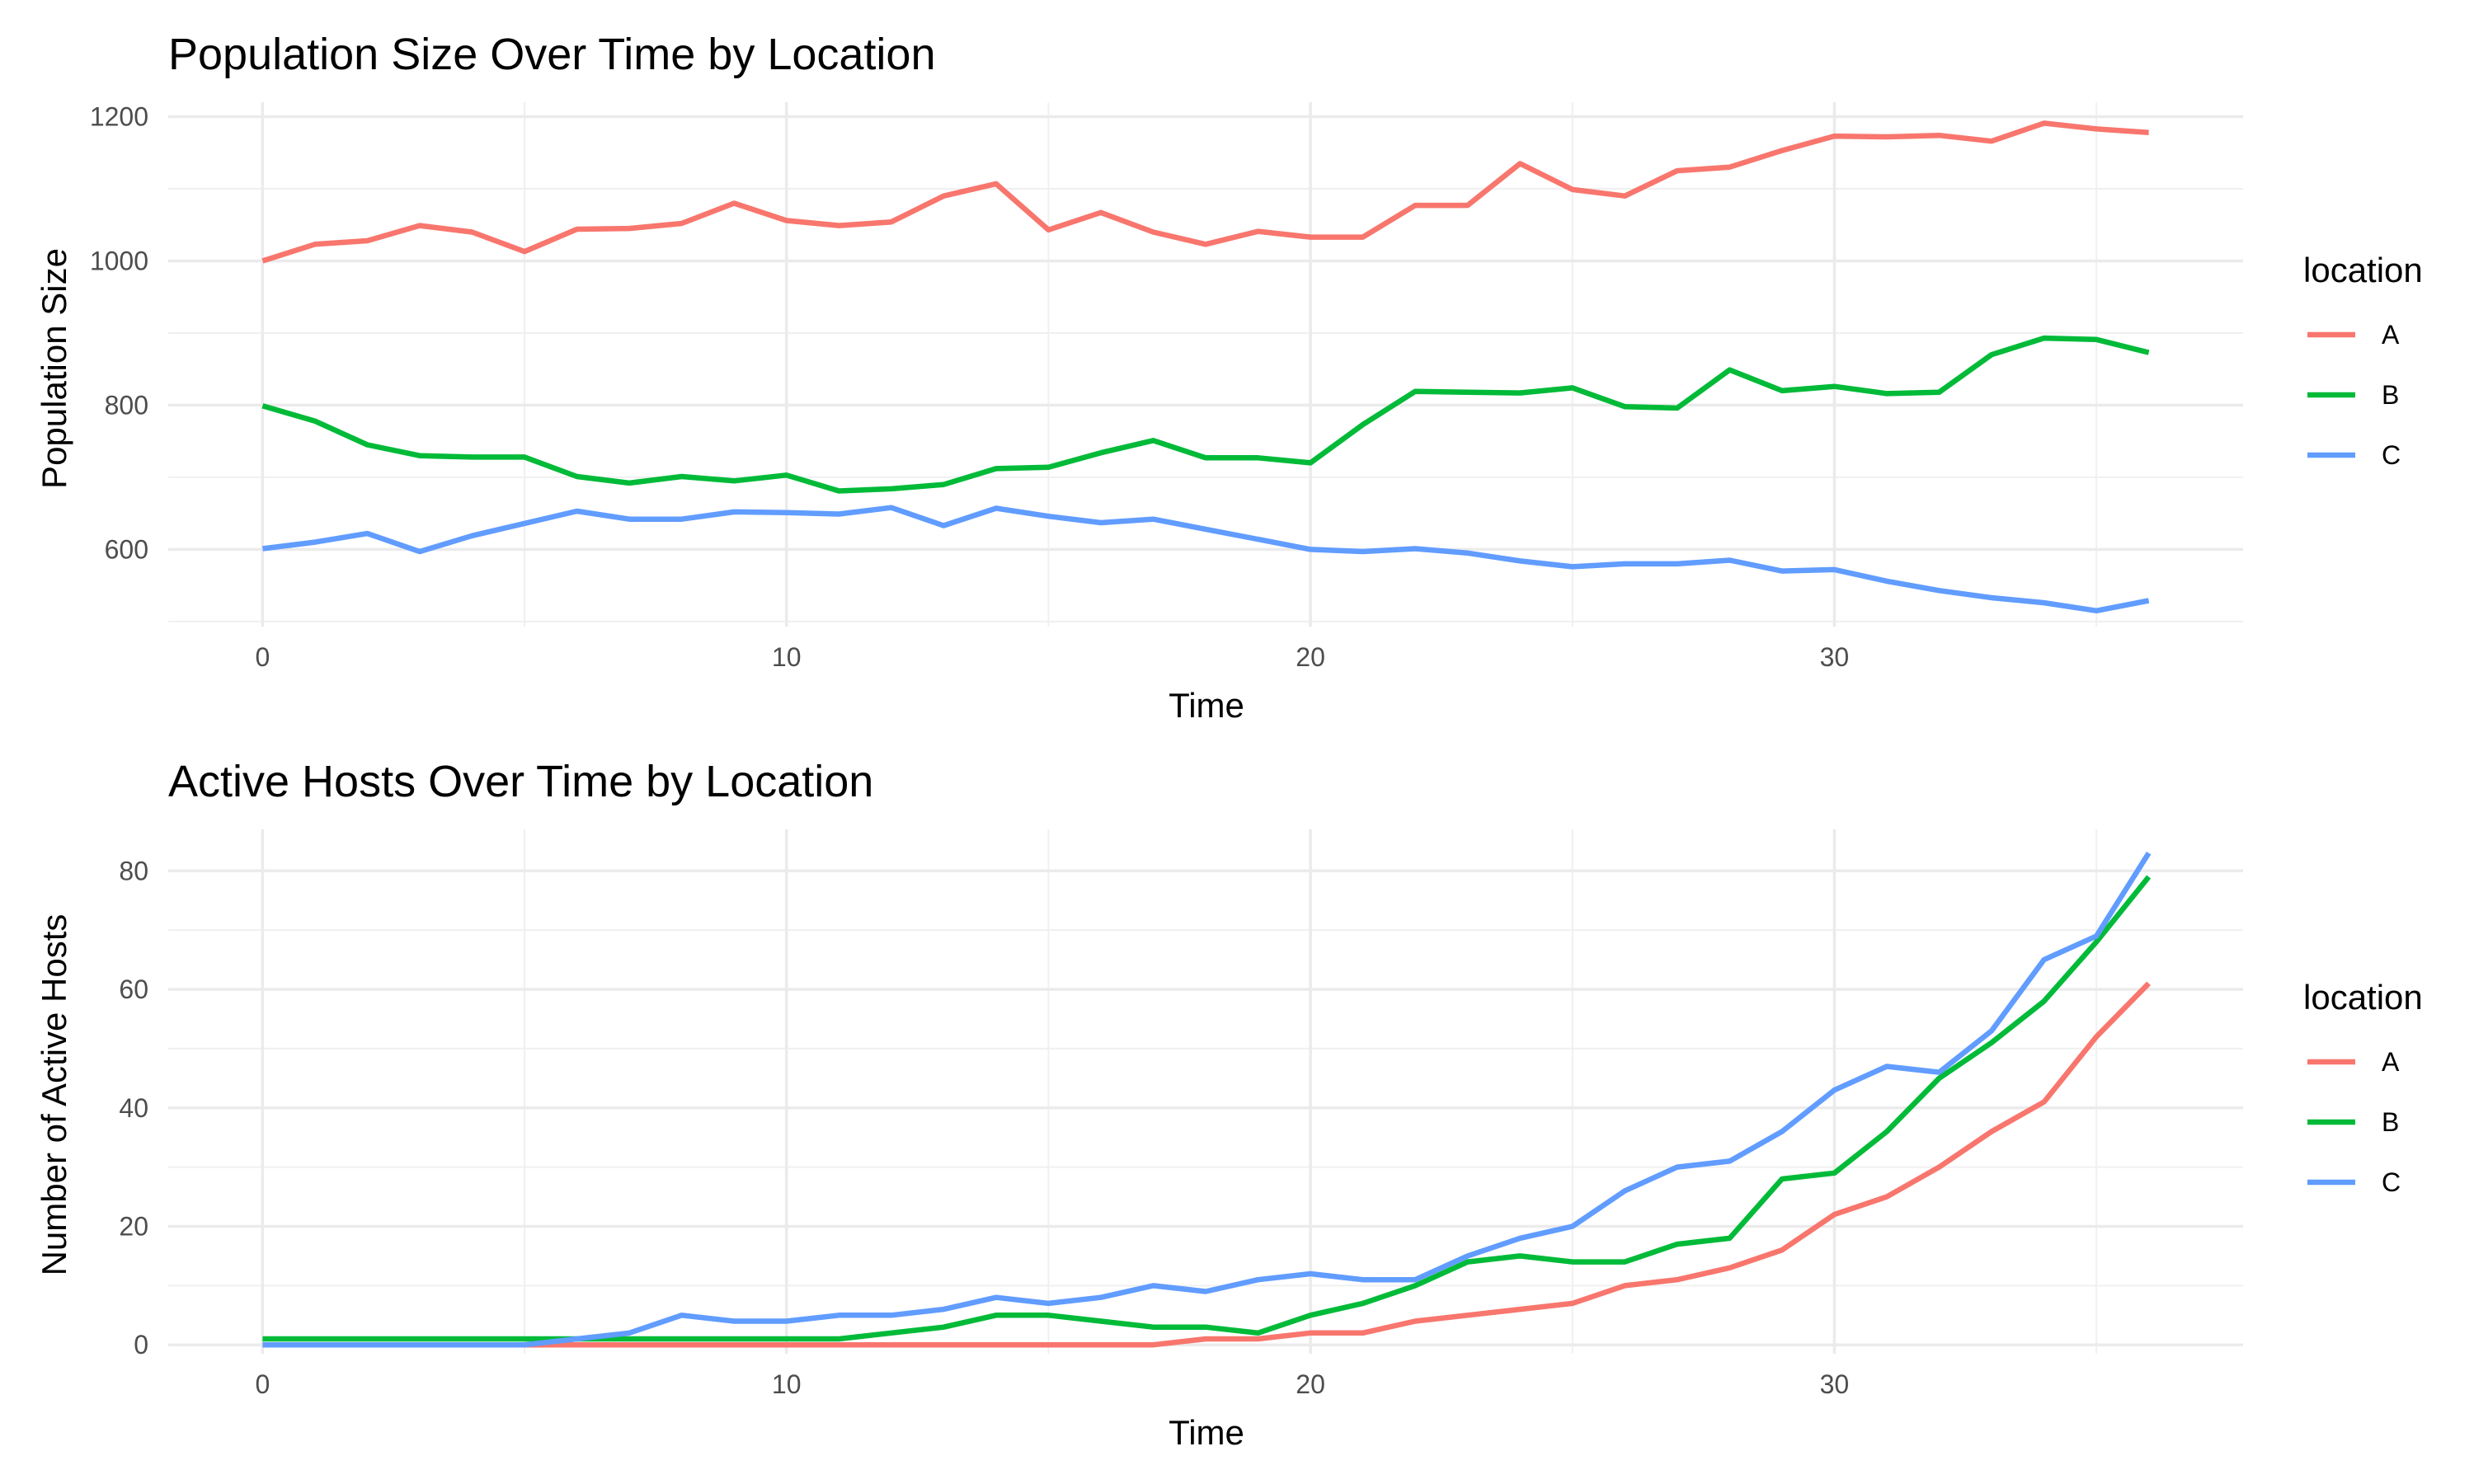 Image resolution: width=2474 pixels, height=1484 pixels. Describe the element at coordinates (1835, 1384) in the screenshot. I see `active-hosts-x-tick-label: 30` at that location.